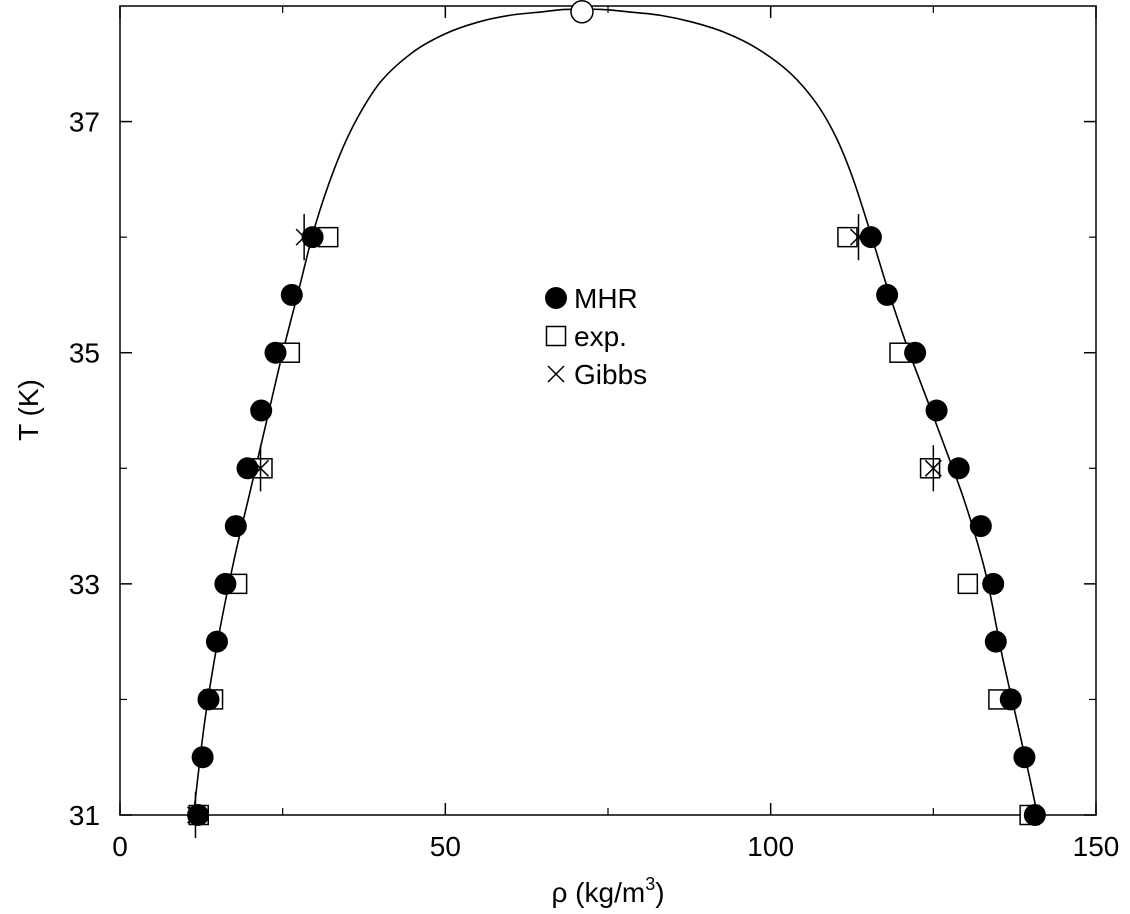  I want to click on x-axis-label-close: ), so click(659, 892).